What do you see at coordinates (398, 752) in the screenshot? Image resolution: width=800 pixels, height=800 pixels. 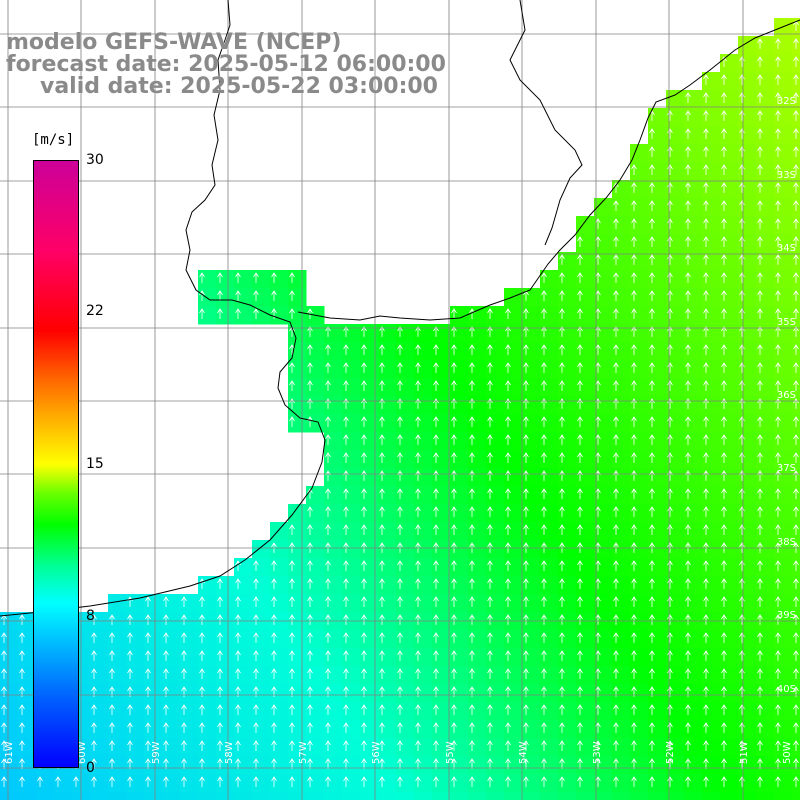 I see `longitude-labels: 61W 60W 59W 58W 57W 56W 55W 54W 53W 52W 51W 50W` at bounding box center [398, 752].